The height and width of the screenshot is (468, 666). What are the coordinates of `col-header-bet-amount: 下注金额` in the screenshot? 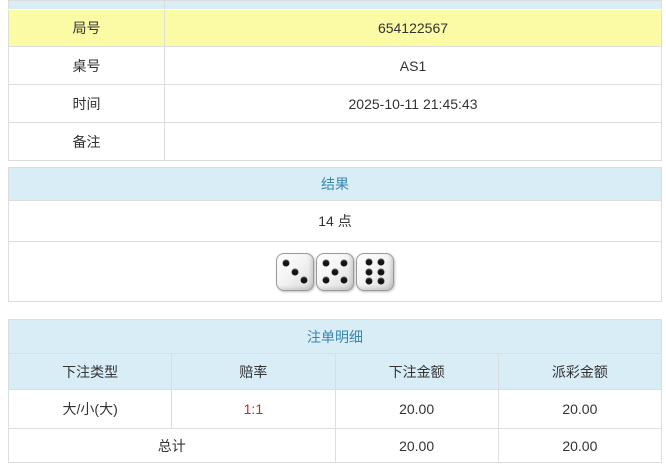 It's located at (416, 371).